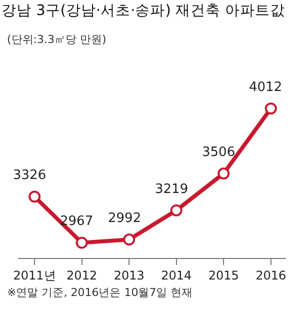 The width and height of the screenshot is (300, 310). Describe the element at coordinates (144, 10) in the screenshot. I see `chart-title: 강남 3구(강남·서초·송파) 재건축 아파트값` at that location.